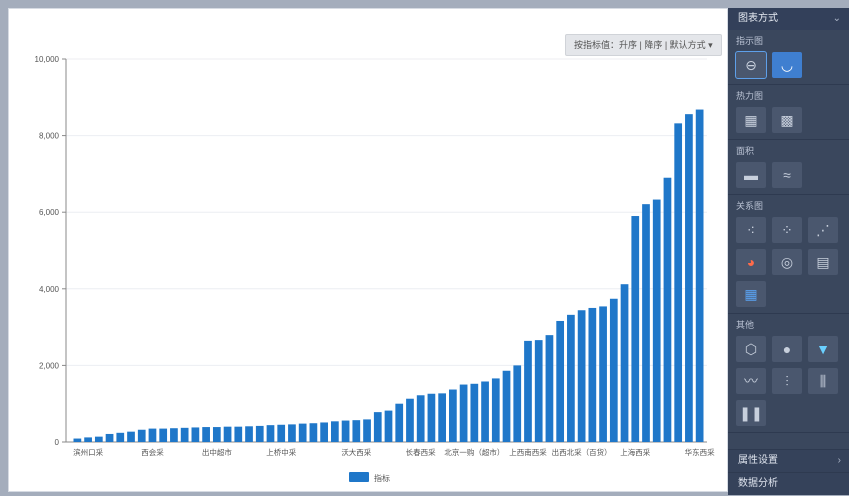 Image resolution: width=849 pixels, height=496 pixels. What do you see at coordinates (787, 65) in the screenshot?
I see `half-bowl-icon: ◡` at bounding box center [787, 65].